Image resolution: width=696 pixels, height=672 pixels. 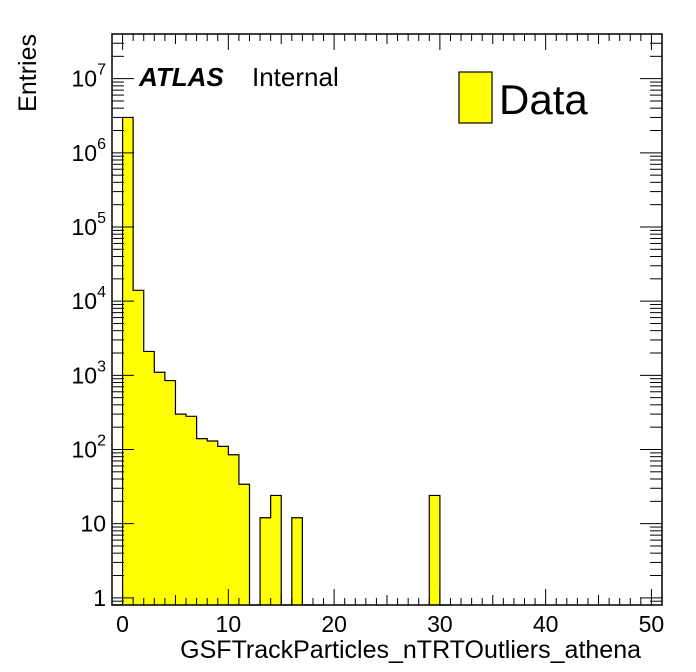 What do you see at coordinates (295, 77) in the screenshot?
I see `internal-label: Internal` at bounding box center [295, 77].